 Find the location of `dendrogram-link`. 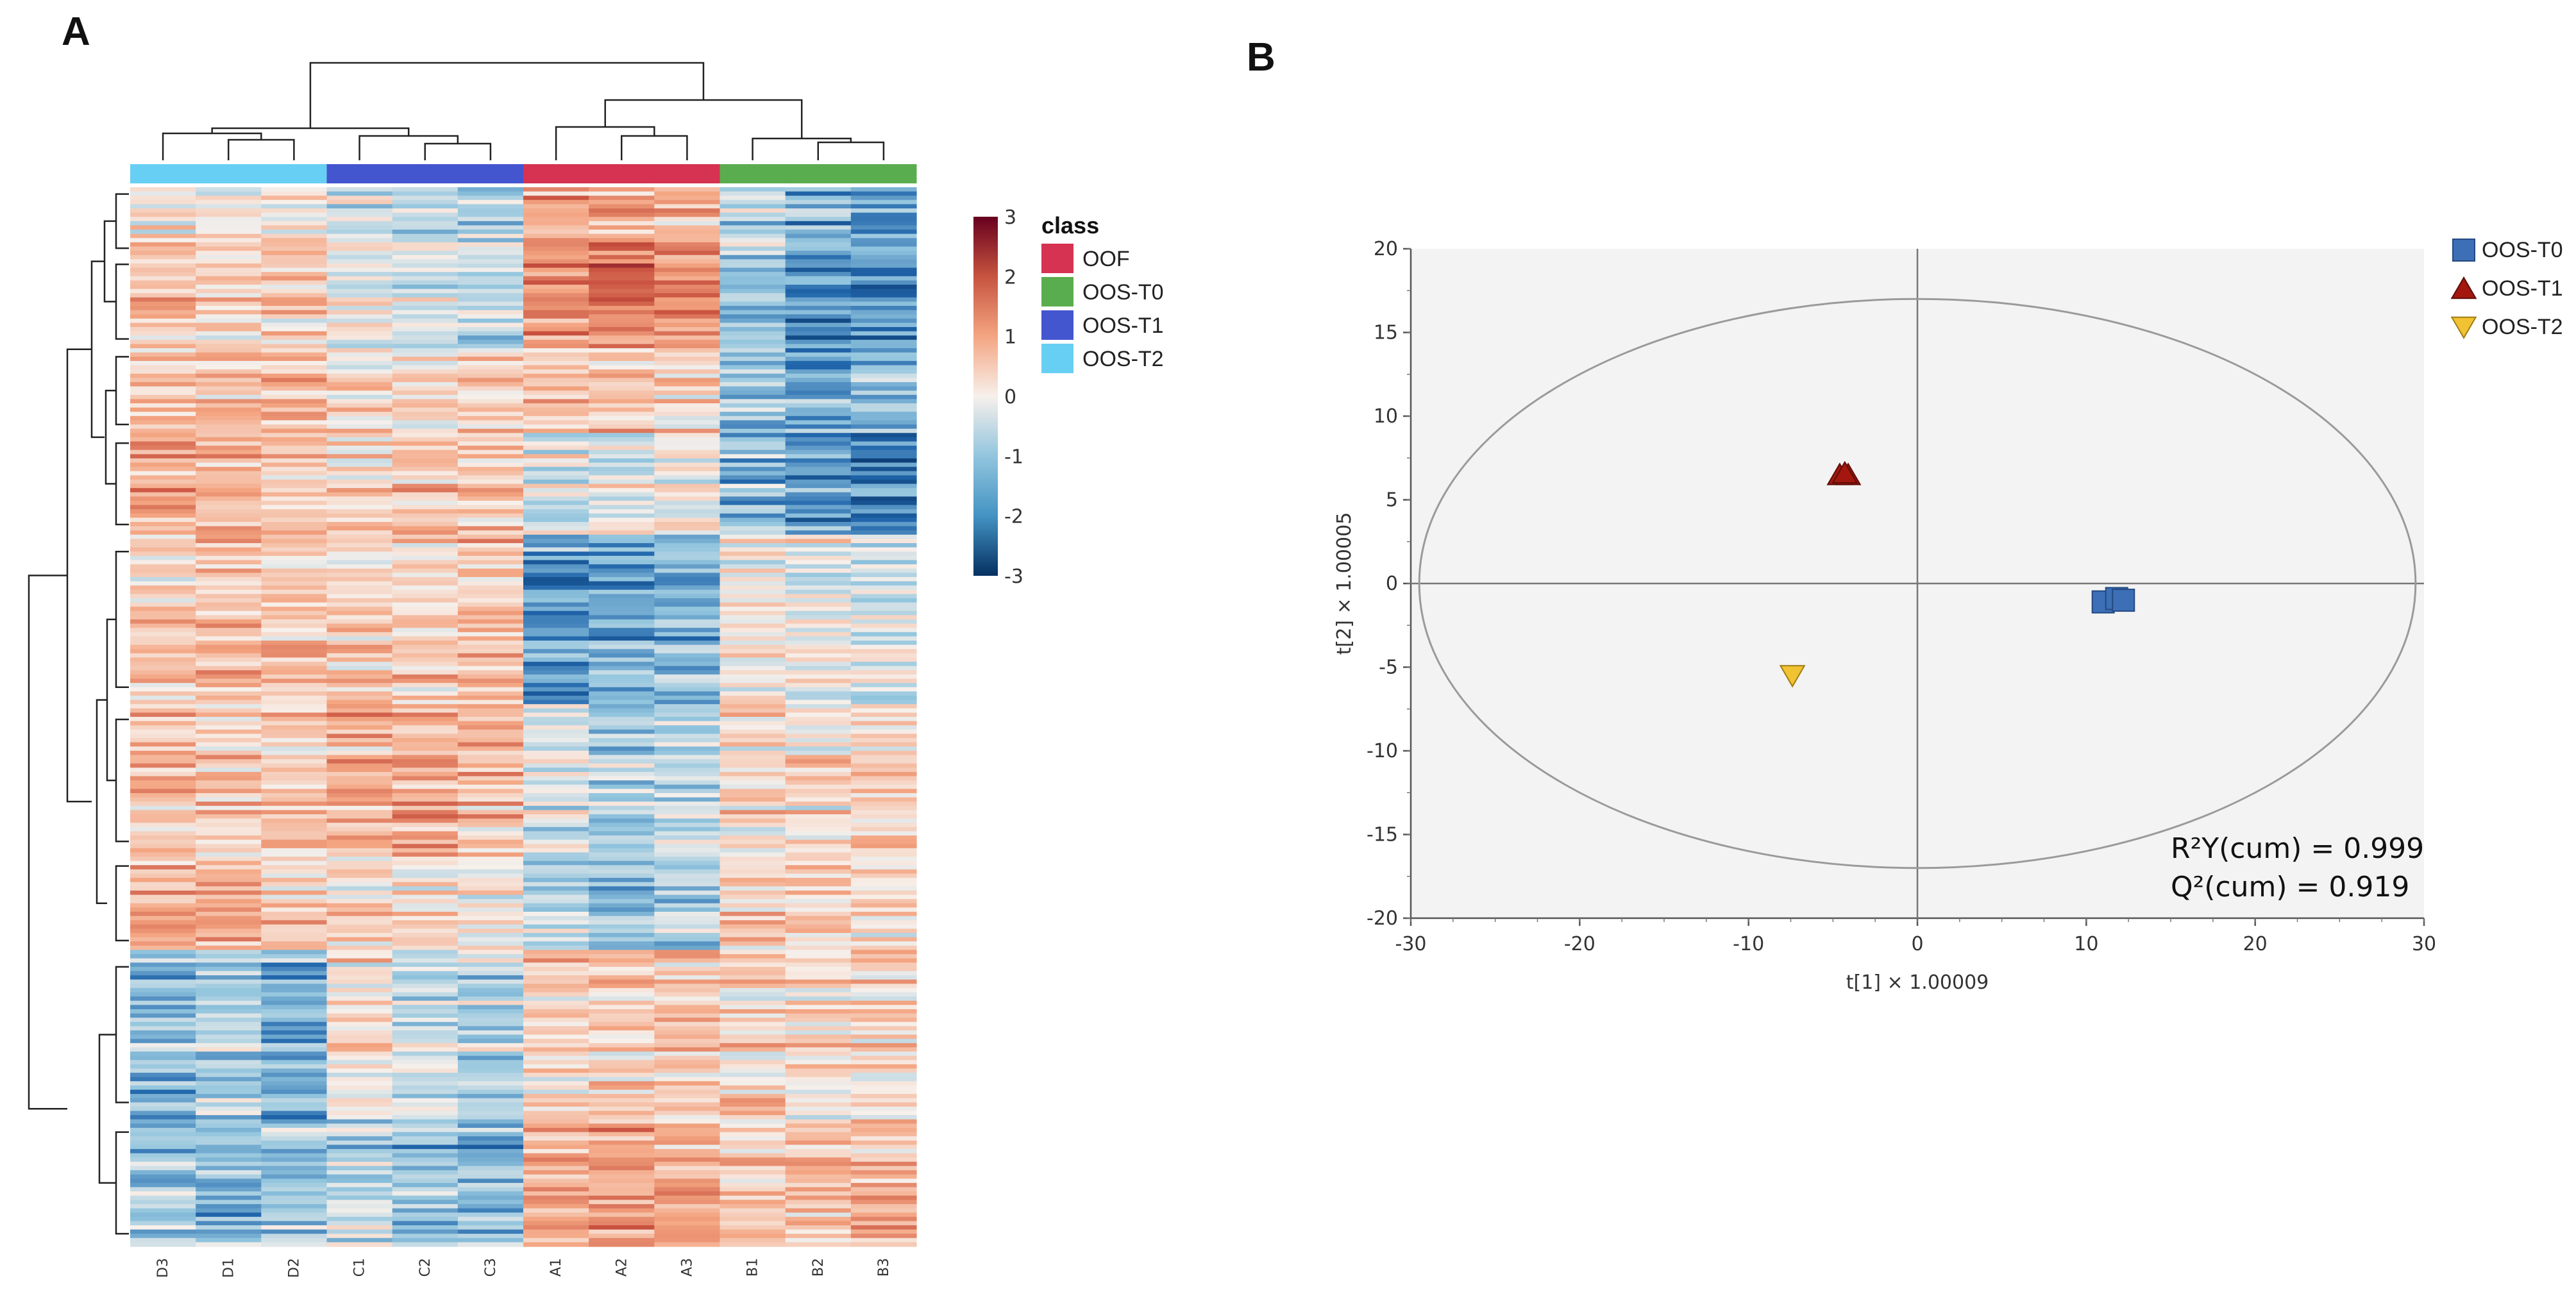

dendrogram-link is located at coordinates (122, 391).